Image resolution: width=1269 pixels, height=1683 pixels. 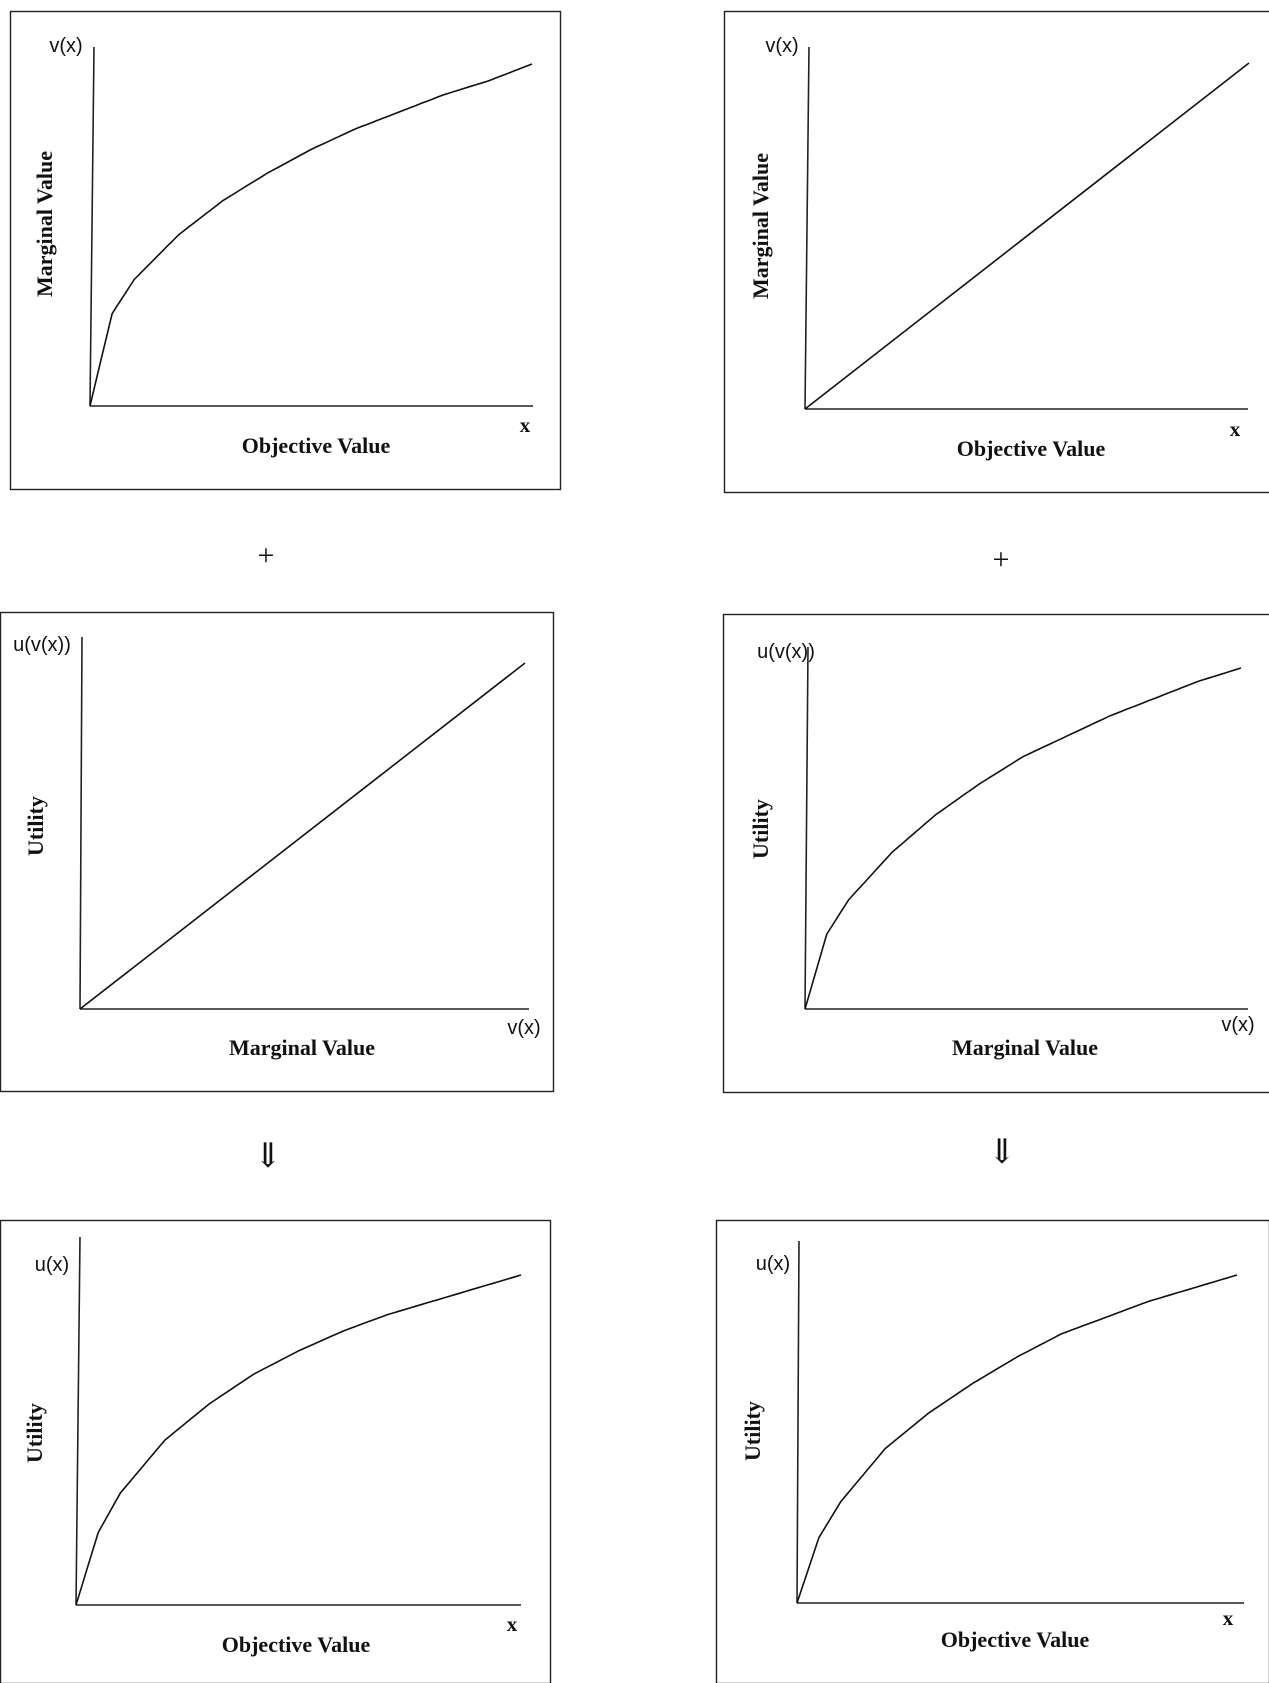 I want to click on chart-panel-3: Marginal Value Utility v(x) u(v(x)), so click(x=277, y=852).